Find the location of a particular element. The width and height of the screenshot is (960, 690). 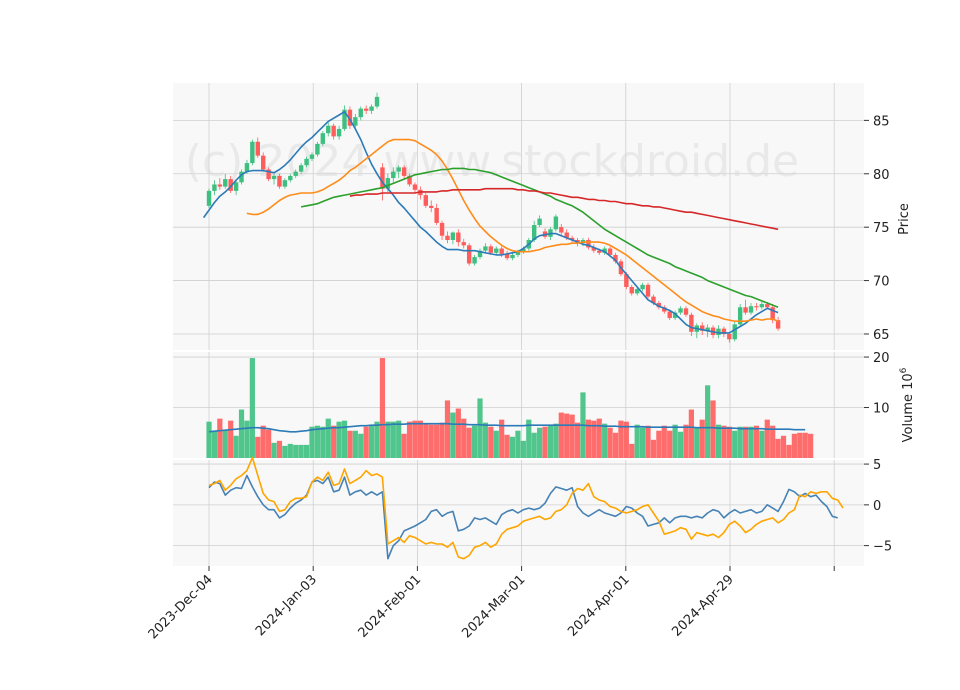

oscillator-line-b is located at coordinates (526, 508).